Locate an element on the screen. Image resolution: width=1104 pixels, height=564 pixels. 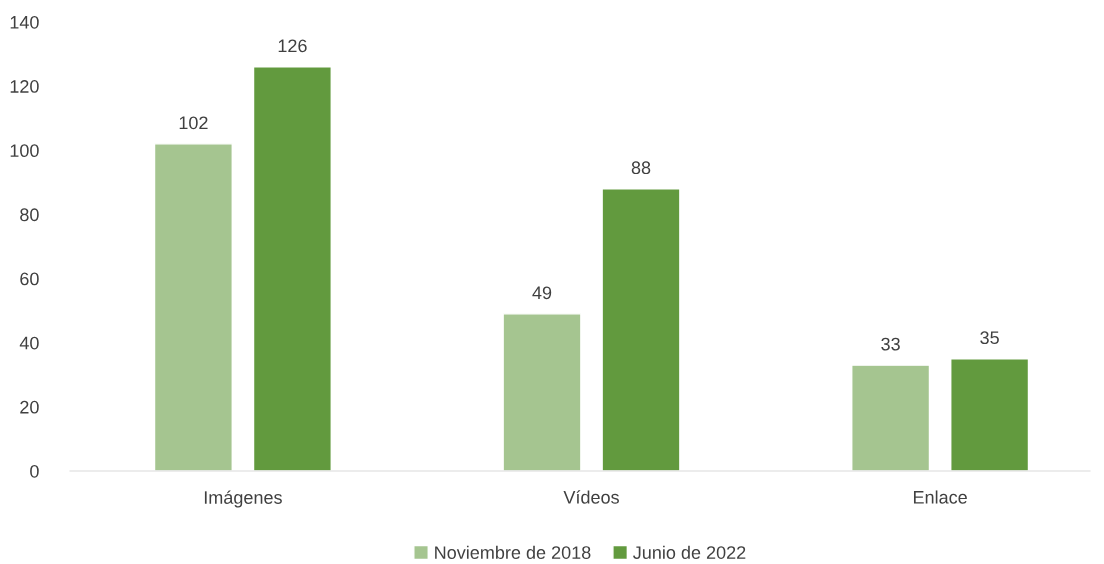
legend-label: Noviembre de 2018 is located at coordinates (513, 552).